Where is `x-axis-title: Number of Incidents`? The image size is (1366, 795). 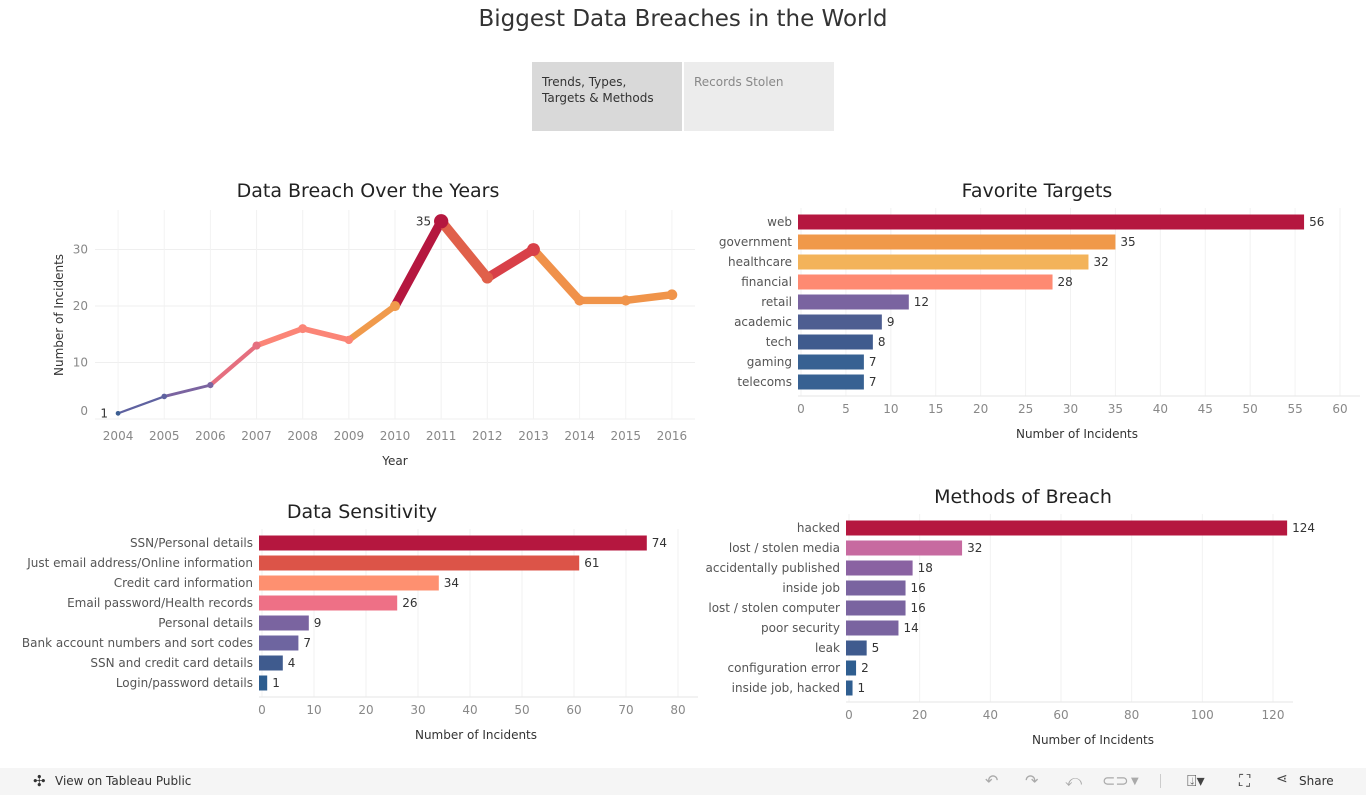 x-axis-title: Number of Incidents is located at coordinates (476, 735).